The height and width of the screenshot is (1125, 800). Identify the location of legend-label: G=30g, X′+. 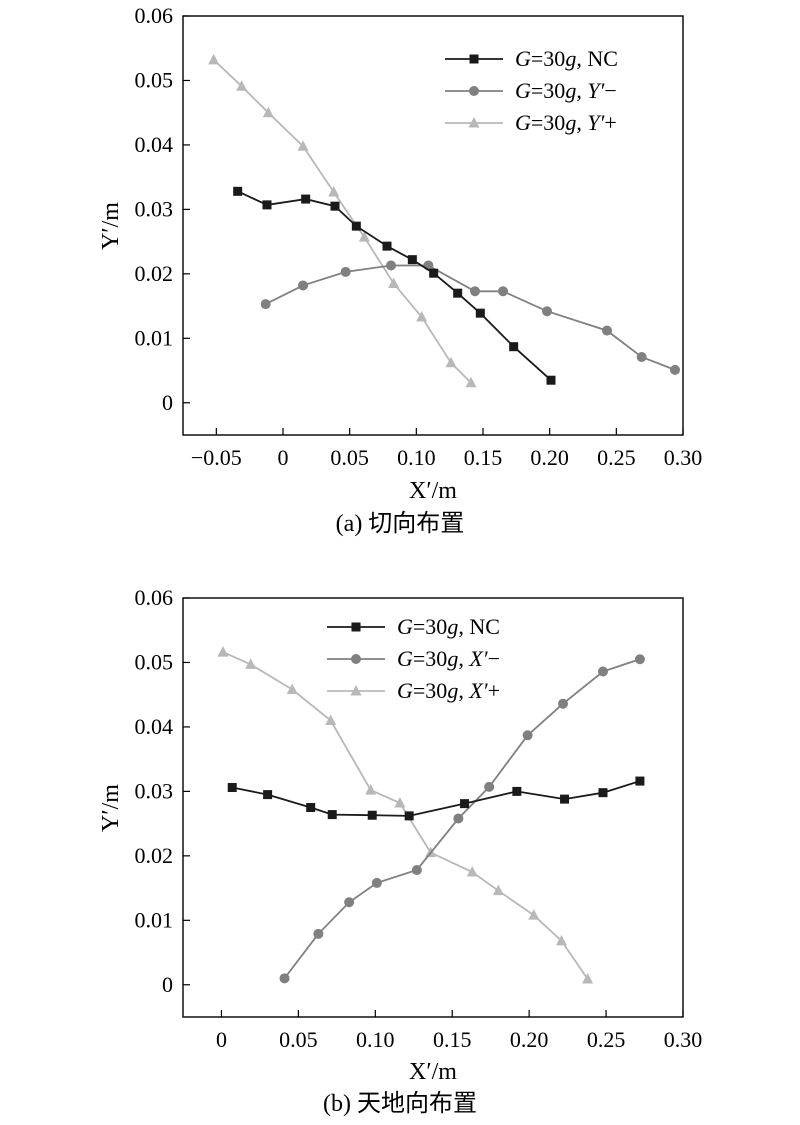
(448, 690).